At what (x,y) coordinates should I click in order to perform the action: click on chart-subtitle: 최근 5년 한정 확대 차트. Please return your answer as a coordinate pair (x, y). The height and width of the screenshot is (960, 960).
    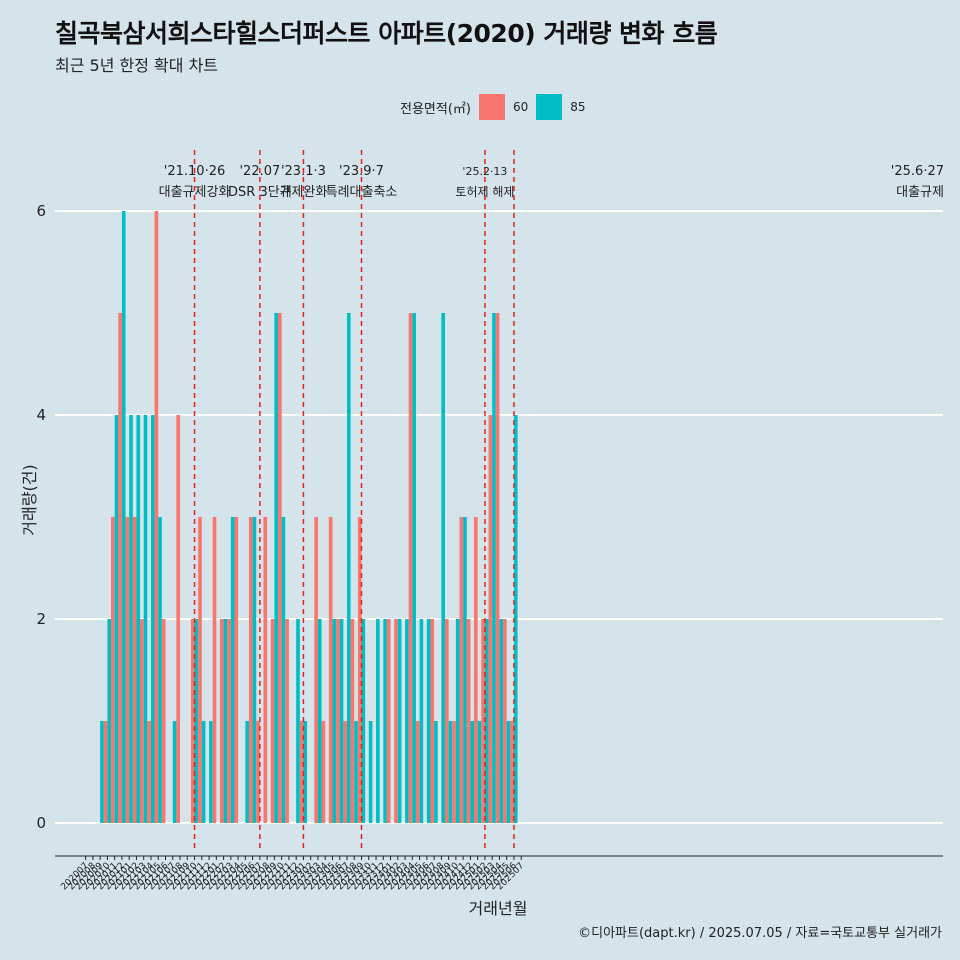
    Looking at the image, I should click on (137, 65).